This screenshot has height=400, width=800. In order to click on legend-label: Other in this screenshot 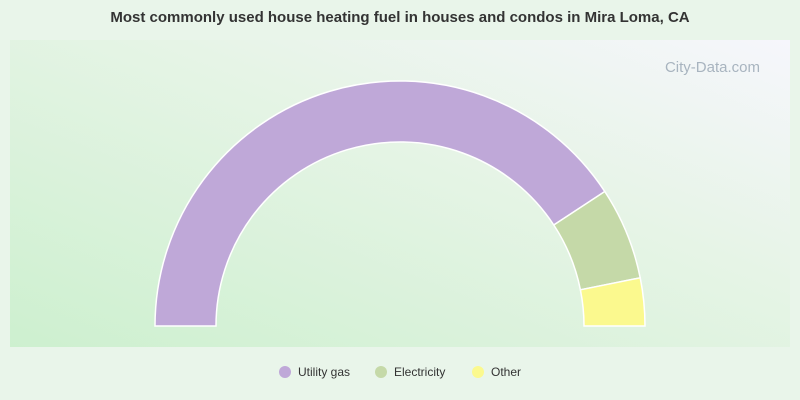, I will do `click(506, 372)`.